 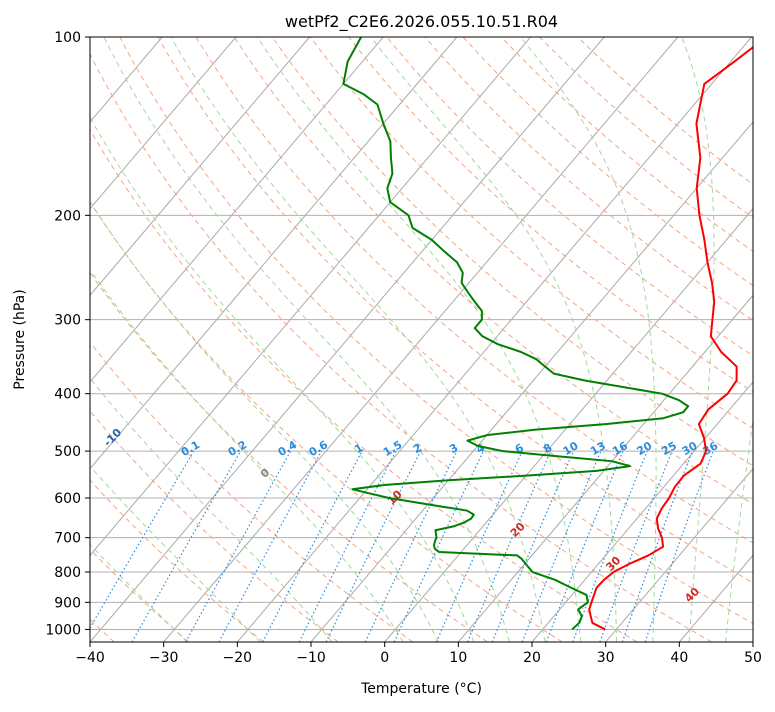 I want to click on y-axis-label: Pressure (hPa), so click(x=20, y=339).